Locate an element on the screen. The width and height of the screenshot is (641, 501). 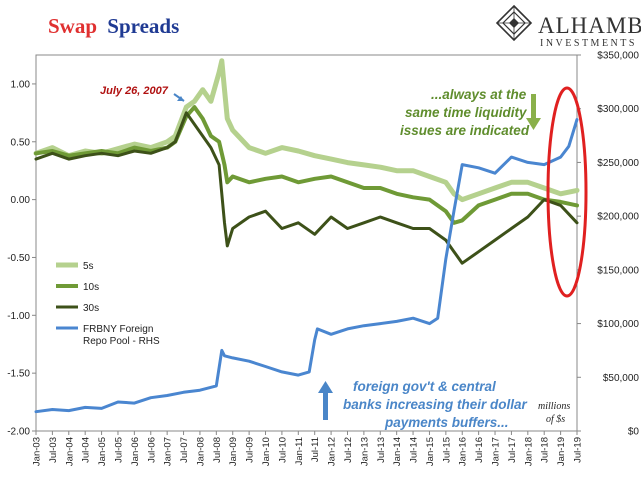
green-note-line-2: same time liquidity is located at coordinates (466, 112).